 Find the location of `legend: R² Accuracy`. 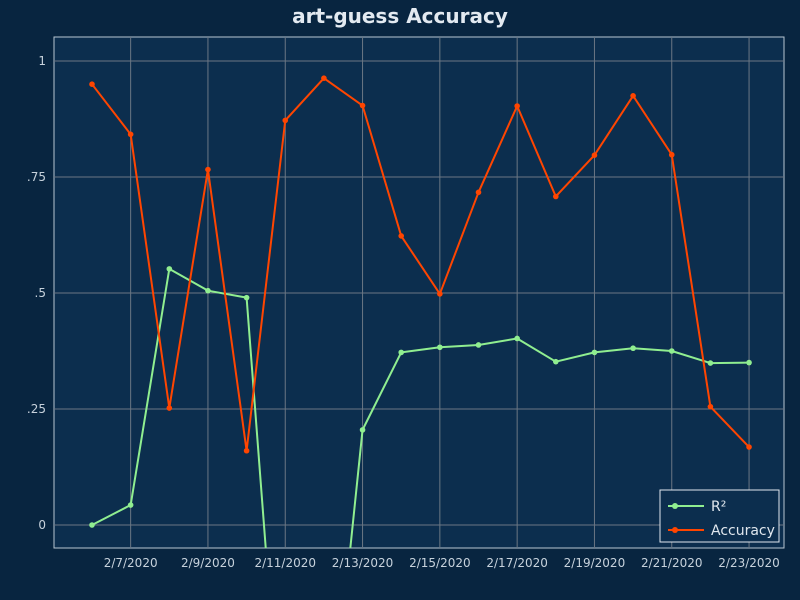

legend: R² Accuracy is located at coordinates (719, 516).